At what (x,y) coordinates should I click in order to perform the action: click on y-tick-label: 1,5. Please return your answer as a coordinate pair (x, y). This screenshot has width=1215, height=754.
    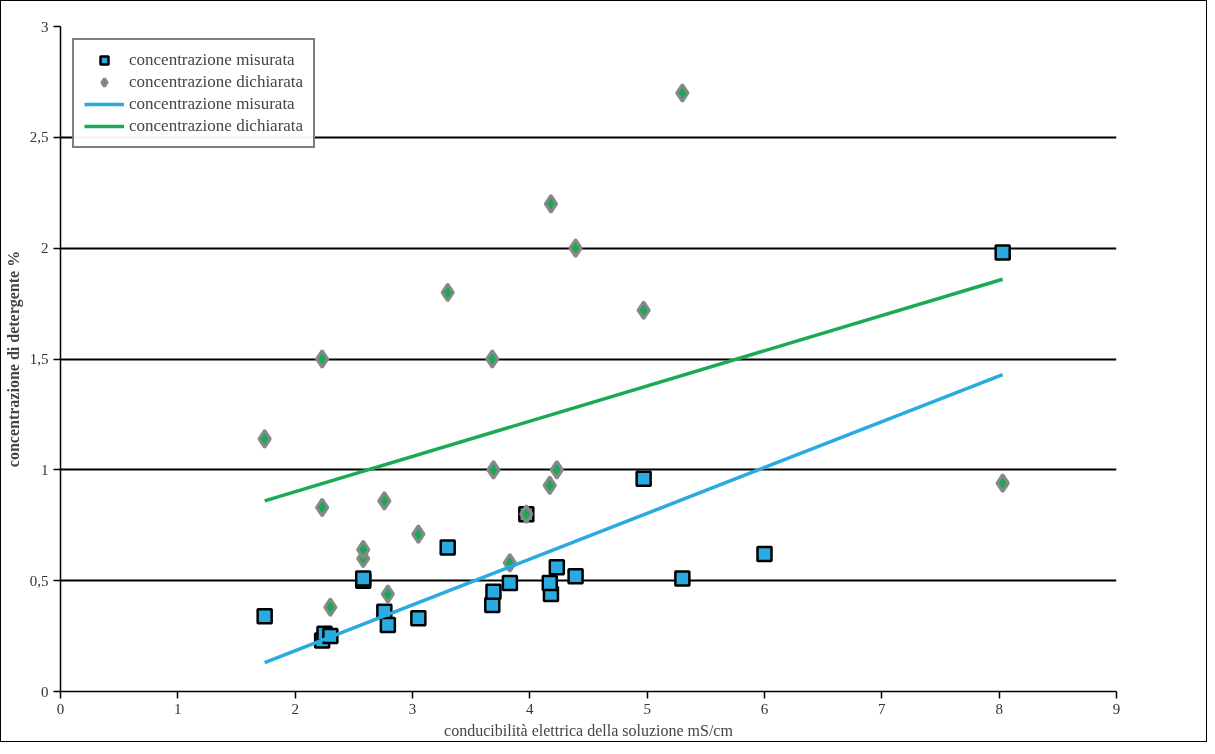
    Looking at the image, I should click on (39, 359).